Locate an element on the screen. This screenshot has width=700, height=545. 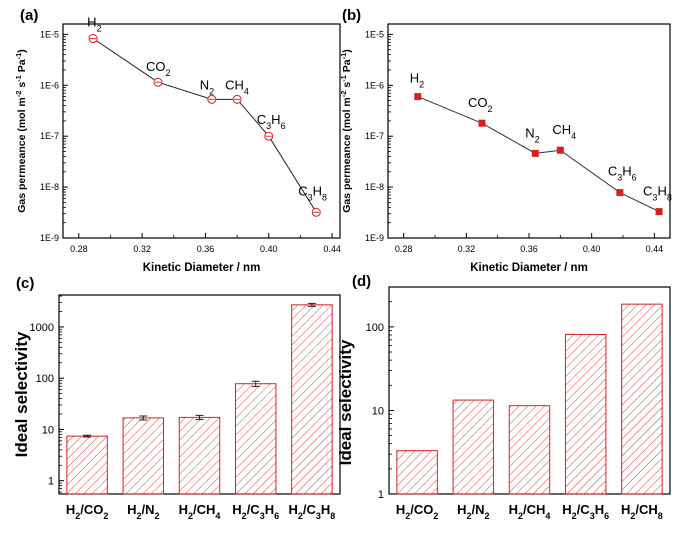
category-label: H2/C3H8 is located at coordinates (311, 511).